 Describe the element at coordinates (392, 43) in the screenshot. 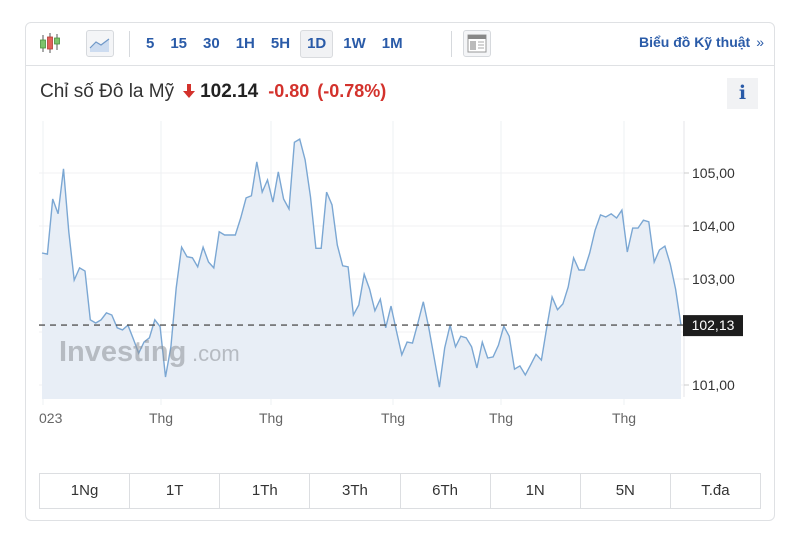

I see `interval-1m: 1M` at that location.